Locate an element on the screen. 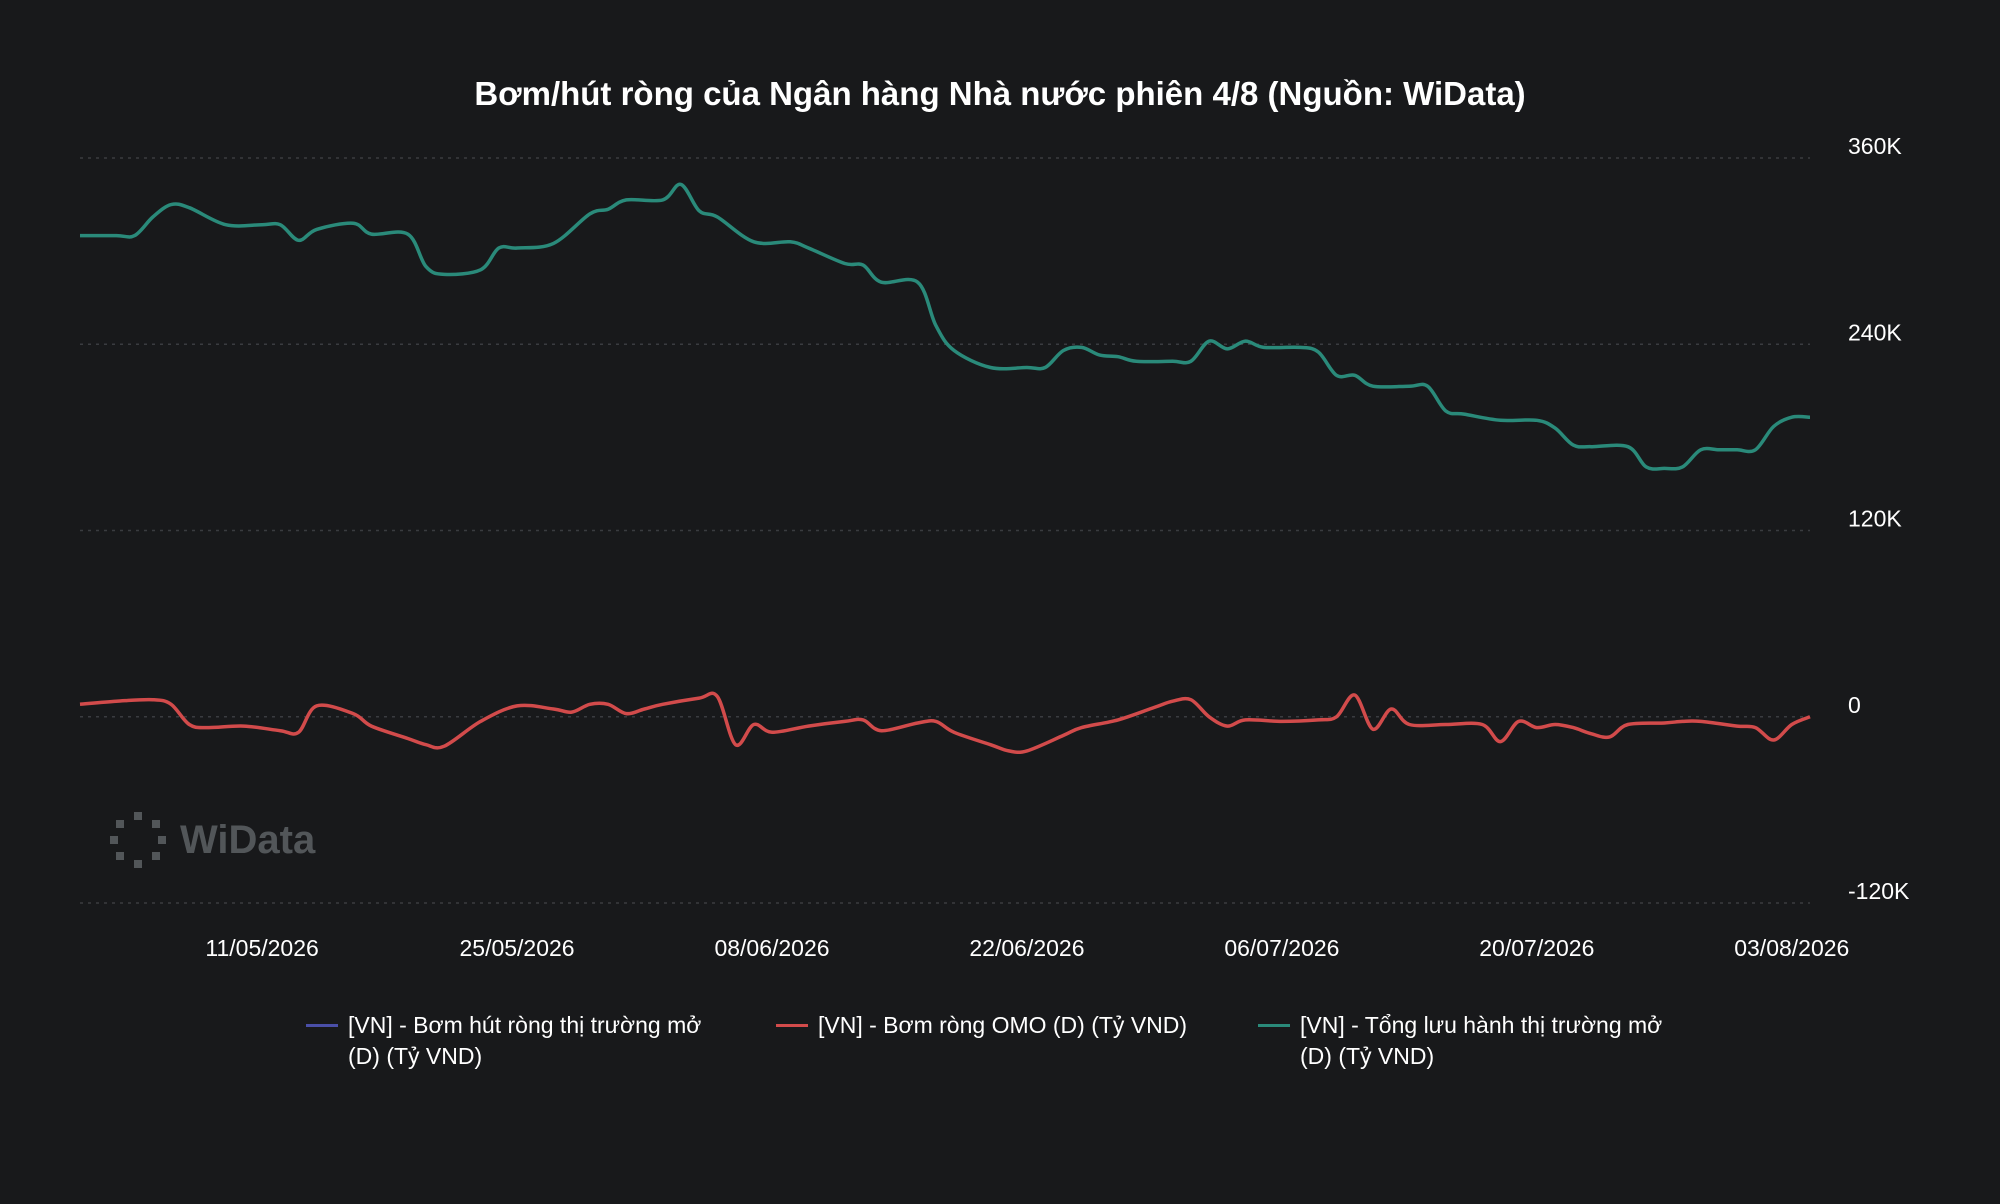  widata-watermark: WiData is located at coordinates (212, 840).